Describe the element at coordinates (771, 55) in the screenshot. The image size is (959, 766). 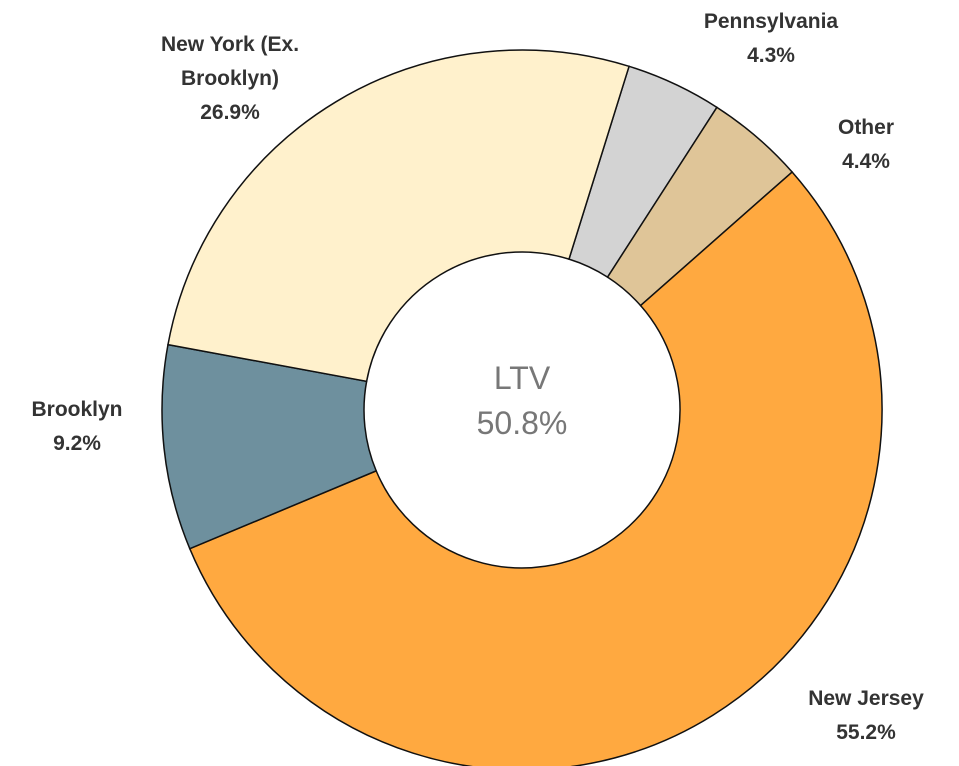
I see `value-label: 4.3%` at that location.